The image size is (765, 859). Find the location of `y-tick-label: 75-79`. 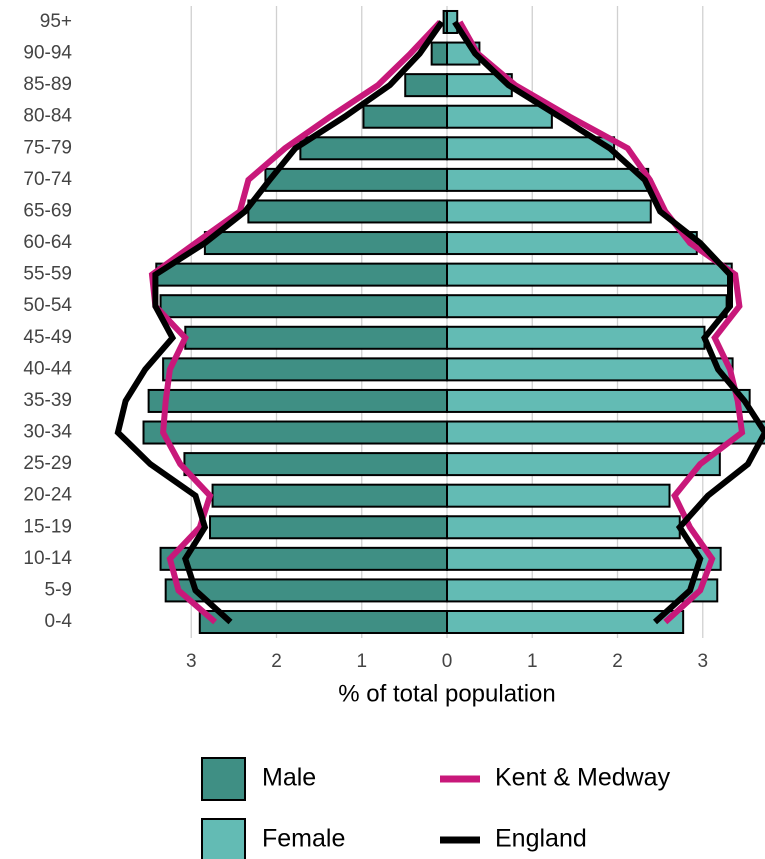

y-tick-label: 75-79 is located at coordinates (47, 147).